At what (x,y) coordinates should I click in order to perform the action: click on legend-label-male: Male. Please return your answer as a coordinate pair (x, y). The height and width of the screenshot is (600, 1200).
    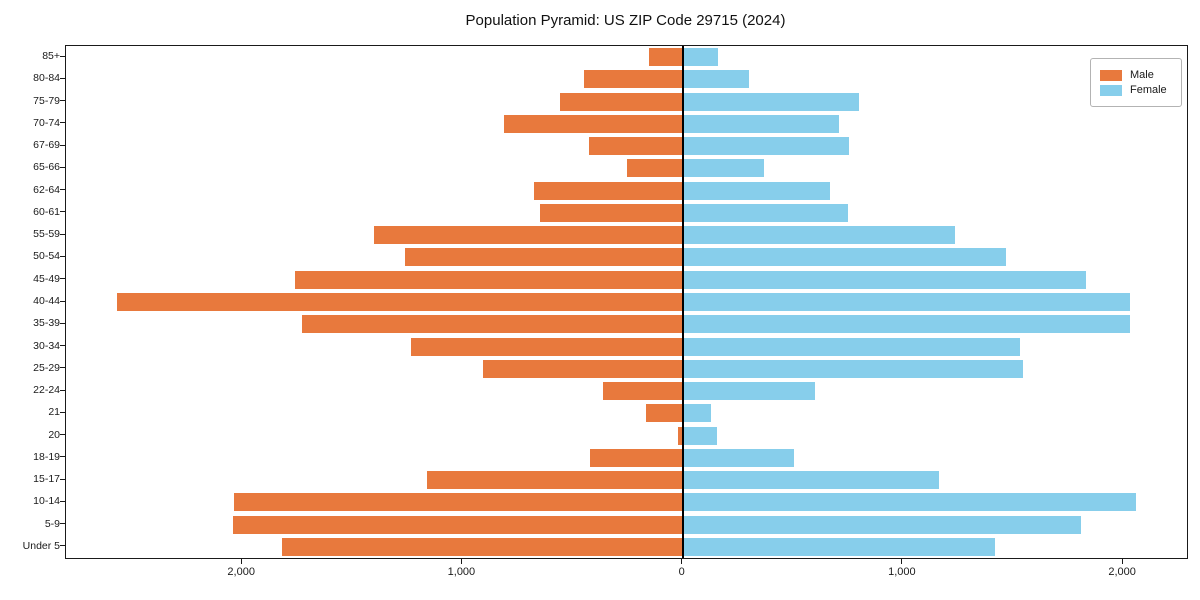
    Looking at the image, I should click on (1142, 75).